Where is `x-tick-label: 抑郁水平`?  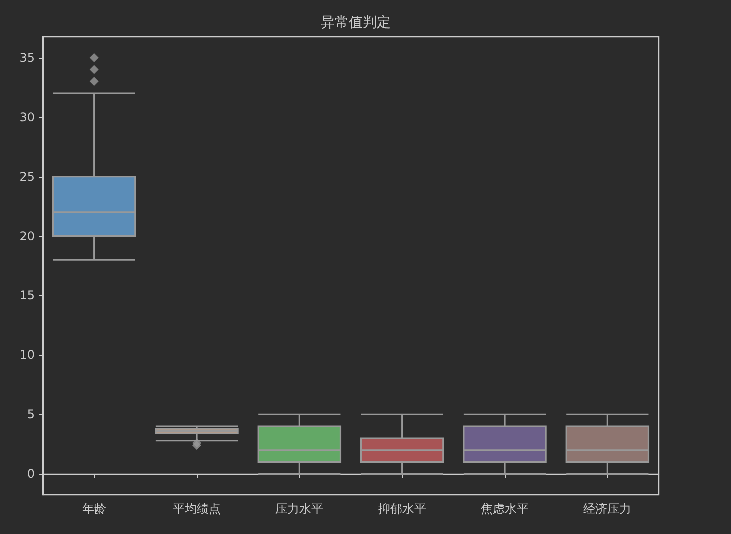
x-tick-label: 抑郁水平 is located at coordinates (402, 509).